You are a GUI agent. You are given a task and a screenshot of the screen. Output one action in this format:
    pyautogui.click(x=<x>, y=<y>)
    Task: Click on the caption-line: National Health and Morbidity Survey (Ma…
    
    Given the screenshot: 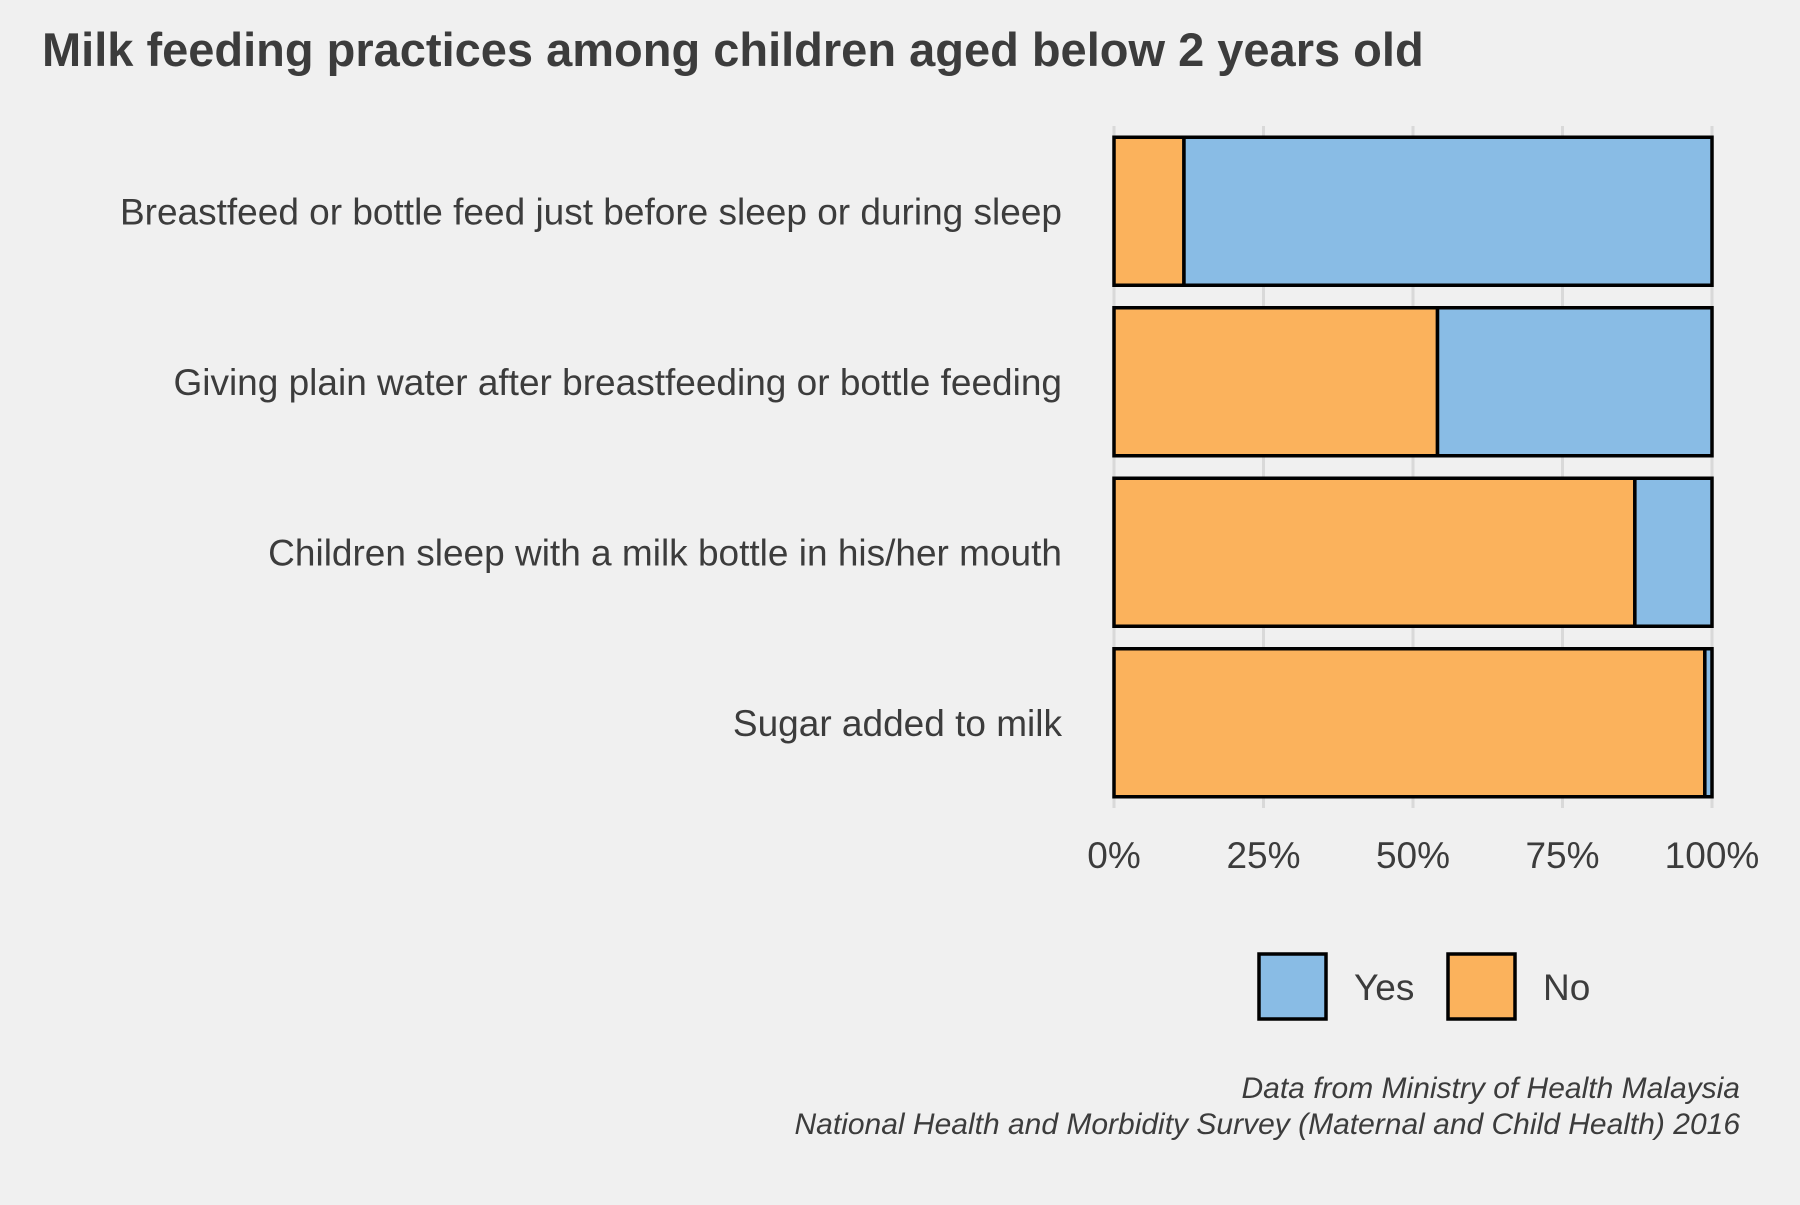 What is the action you would take?
    pyautogui.click(x=1268, y=1124)
    